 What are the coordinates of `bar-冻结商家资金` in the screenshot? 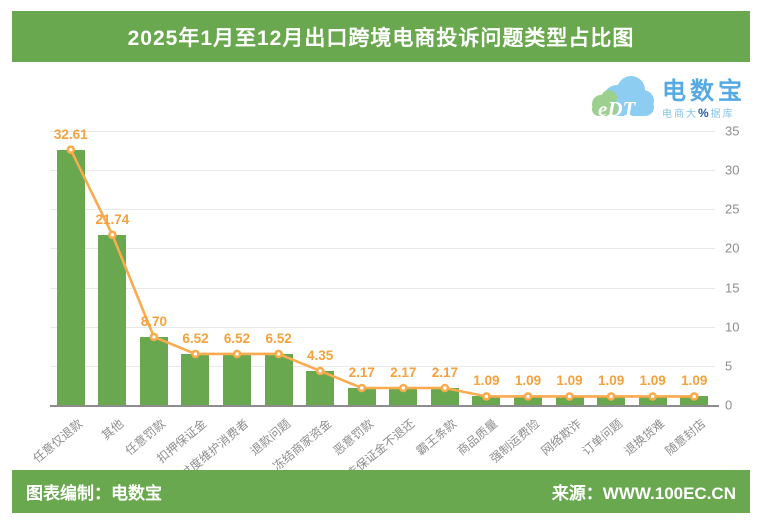 It's located at (320, 387).